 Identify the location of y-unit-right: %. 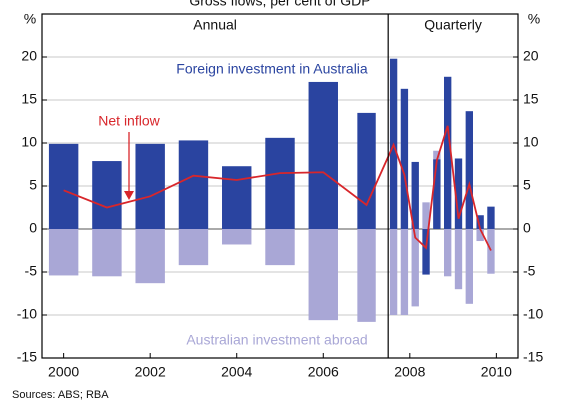
(534, 19).